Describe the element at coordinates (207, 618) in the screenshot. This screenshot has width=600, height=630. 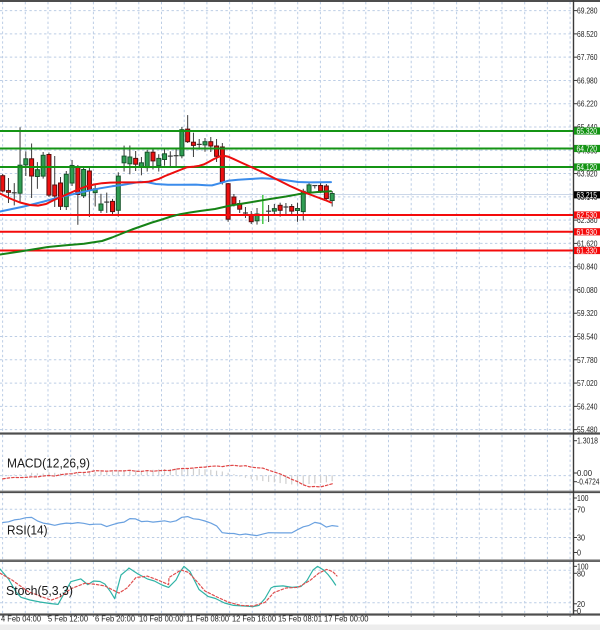
I see `svg-text: 11 Feb 08:00` at that location.